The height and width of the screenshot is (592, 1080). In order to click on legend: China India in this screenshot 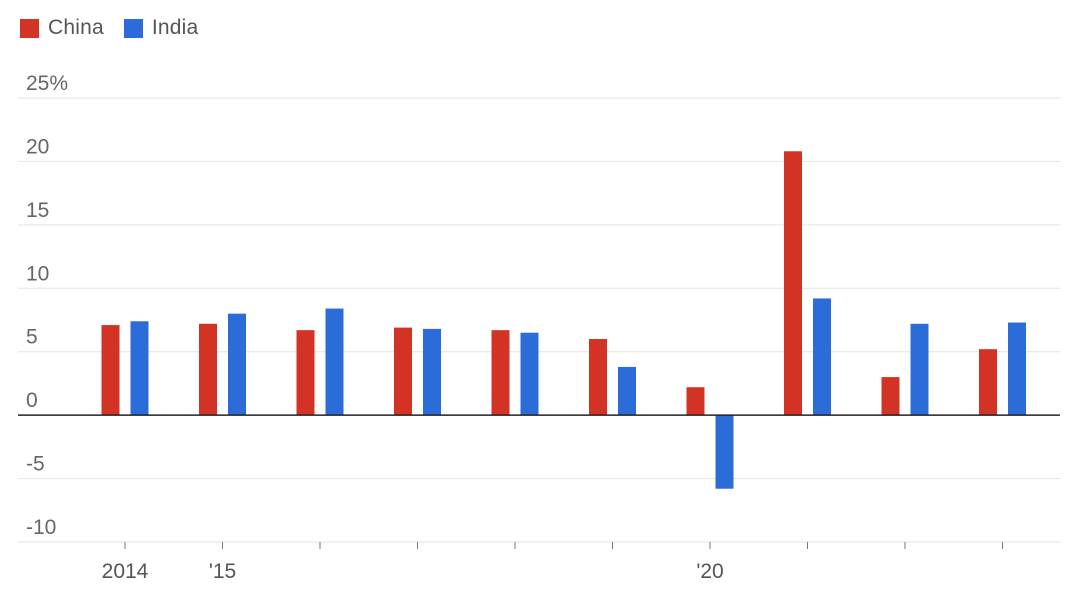, I will do `click(109, 28)`.